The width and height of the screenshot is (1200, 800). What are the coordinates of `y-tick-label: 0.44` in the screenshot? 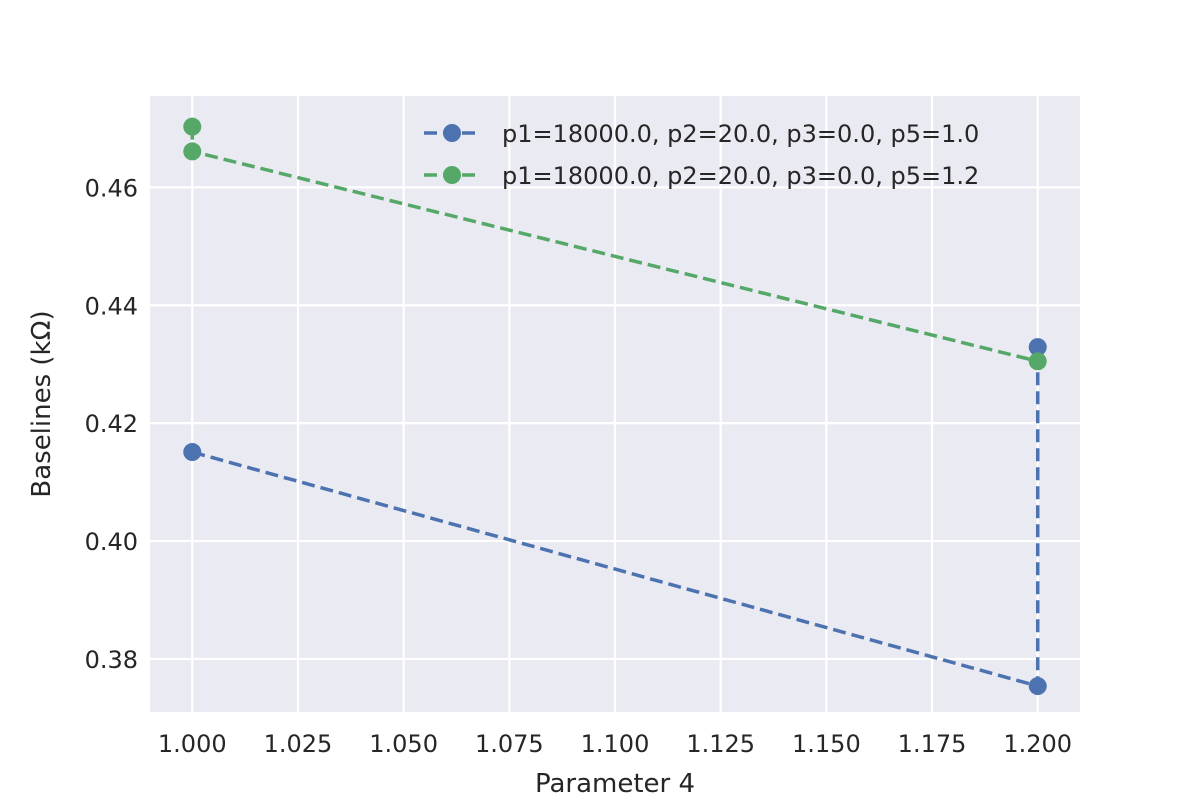 It's located at (111, 306).